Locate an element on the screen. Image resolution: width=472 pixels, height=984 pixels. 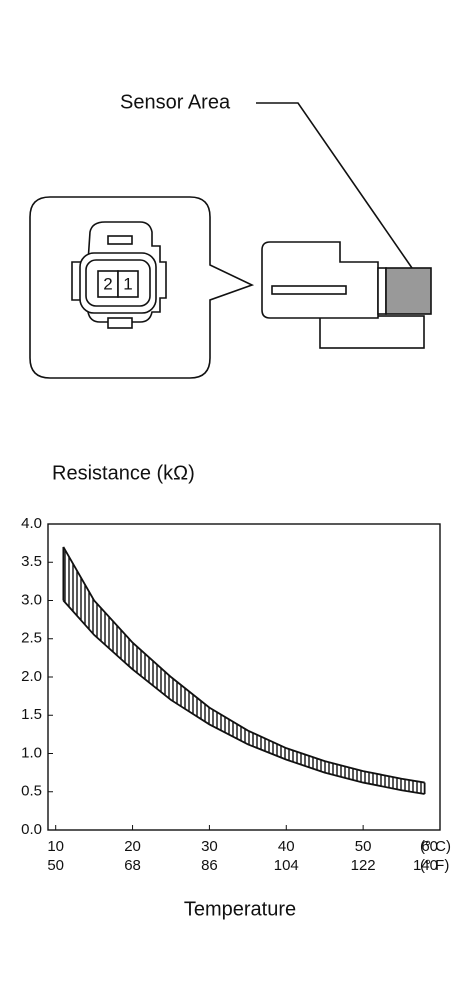
x-tick-label: 30 is located at coordinates (209, 846).